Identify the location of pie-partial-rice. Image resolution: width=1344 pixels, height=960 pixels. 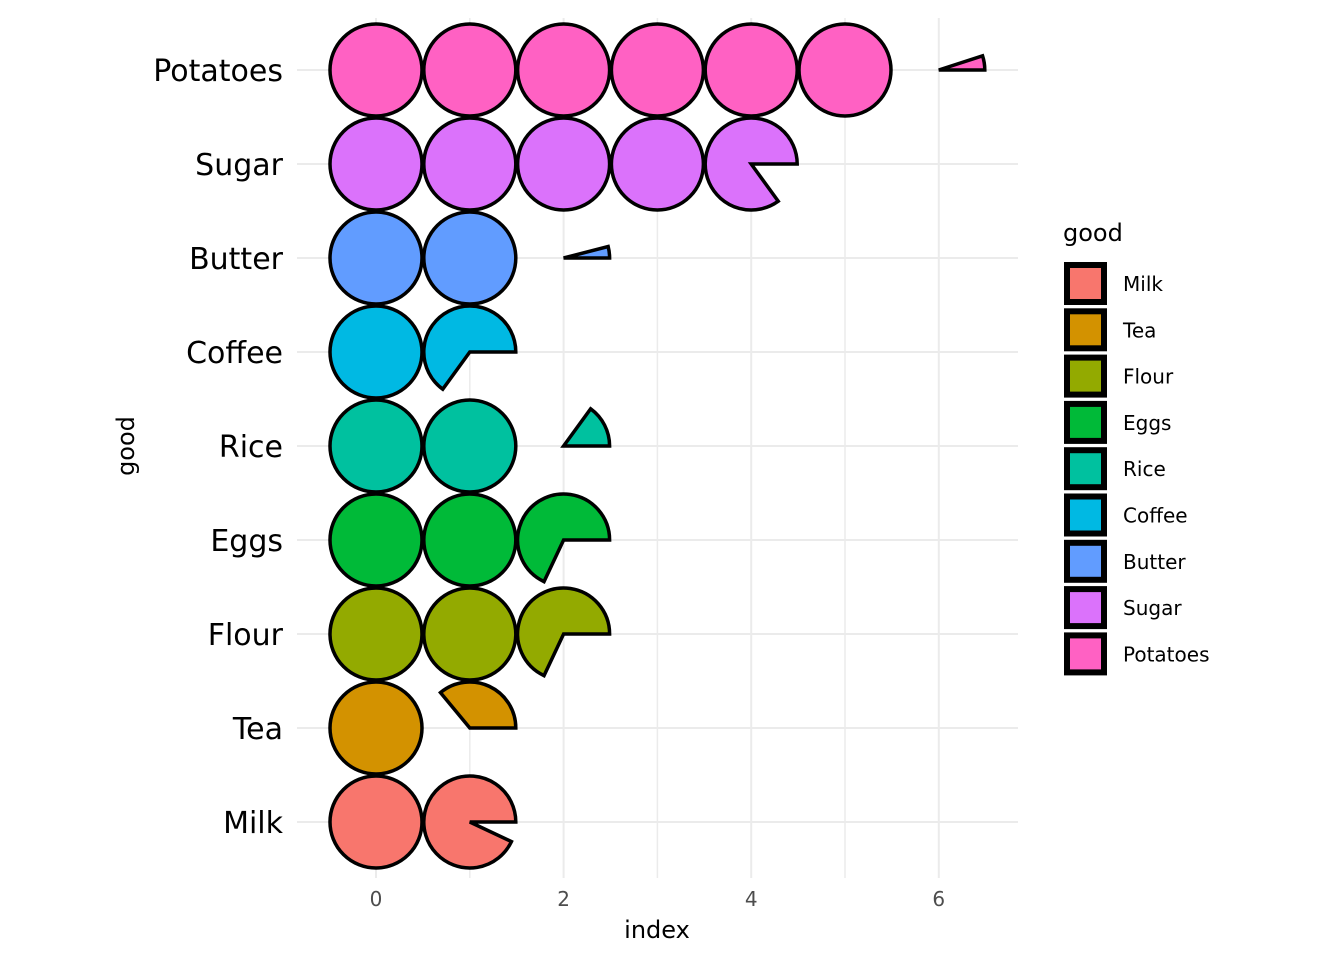
(586, 427).